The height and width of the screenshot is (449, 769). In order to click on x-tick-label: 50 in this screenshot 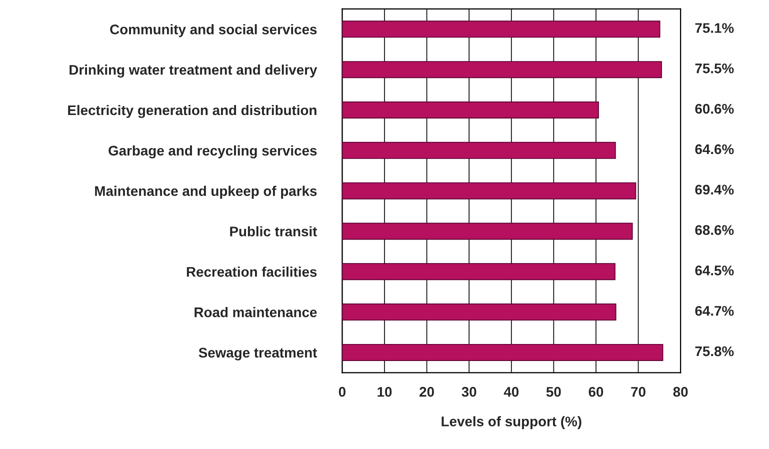, I will do `click(553, 391)`.